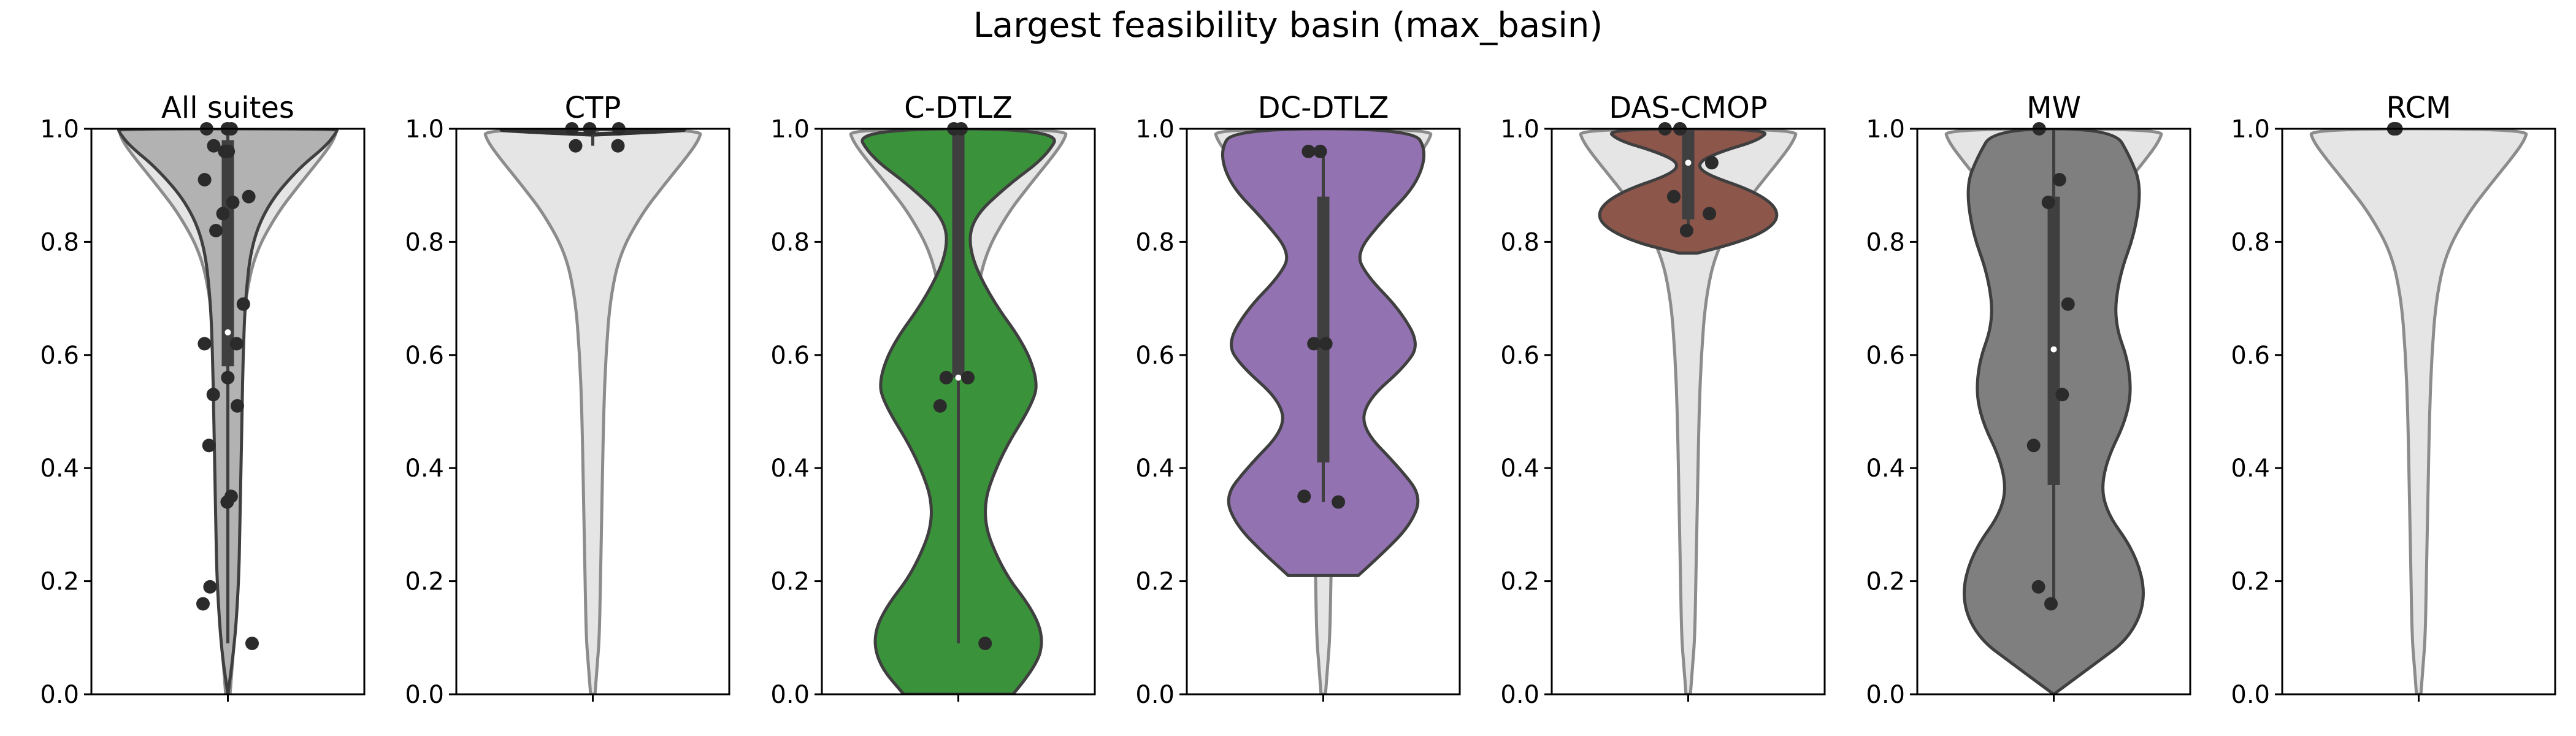 The image size is (2576, 736). What do you see at coordinates (2418, 411) in the screenshot?
I see `background-violin` at bounding box center [2418, 411].